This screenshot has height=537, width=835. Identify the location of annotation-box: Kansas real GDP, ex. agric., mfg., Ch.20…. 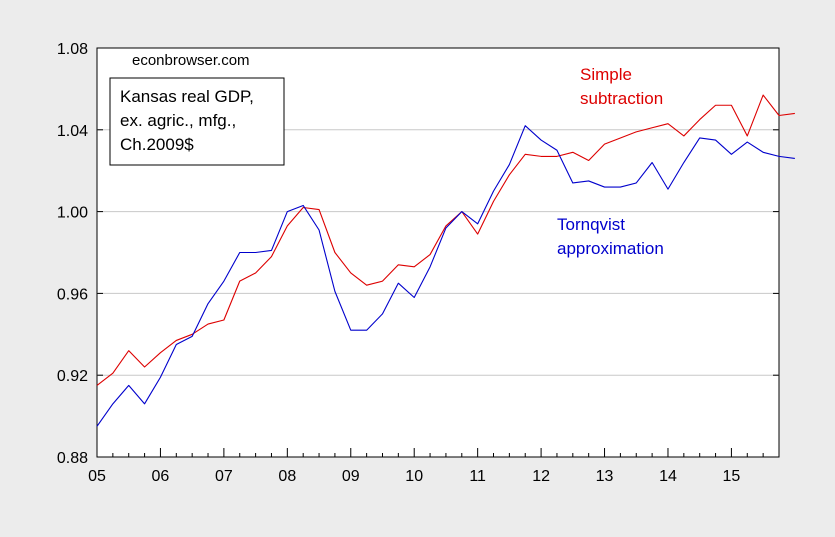
(197, 121).